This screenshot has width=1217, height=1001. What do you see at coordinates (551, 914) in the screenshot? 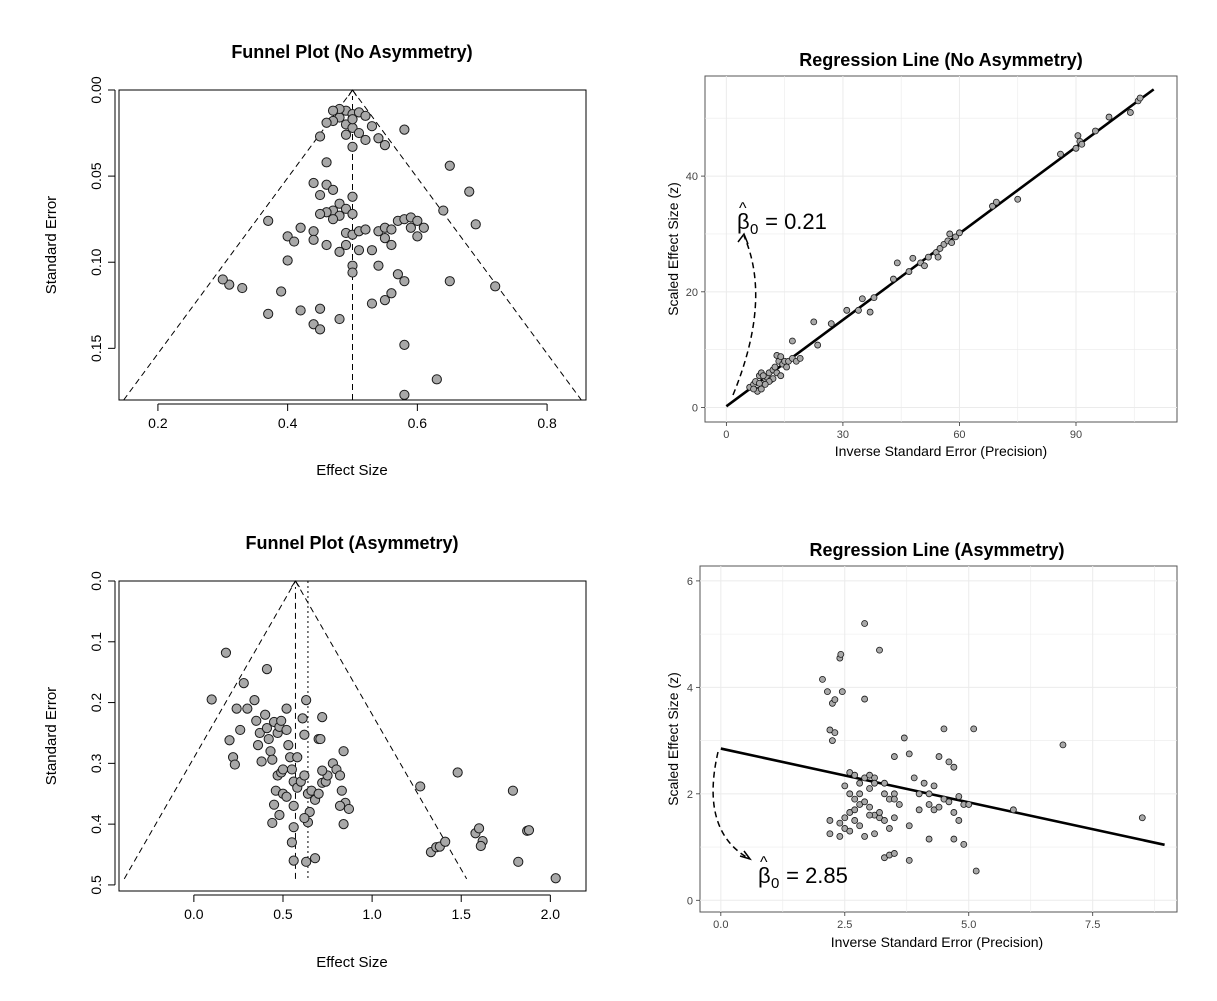
I see `x-tick-label: 2.0` at bounding box center [551, 914].